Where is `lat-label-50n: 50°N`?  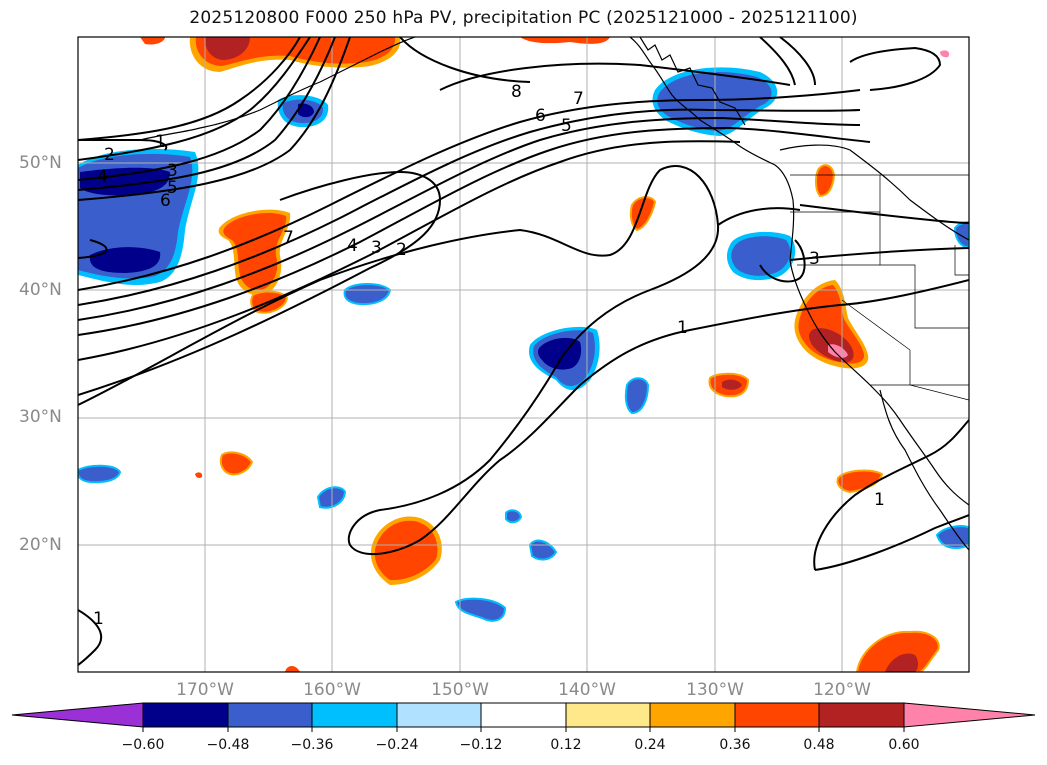
lat-label-50n: 50°N is located at coordinates (40, 163).